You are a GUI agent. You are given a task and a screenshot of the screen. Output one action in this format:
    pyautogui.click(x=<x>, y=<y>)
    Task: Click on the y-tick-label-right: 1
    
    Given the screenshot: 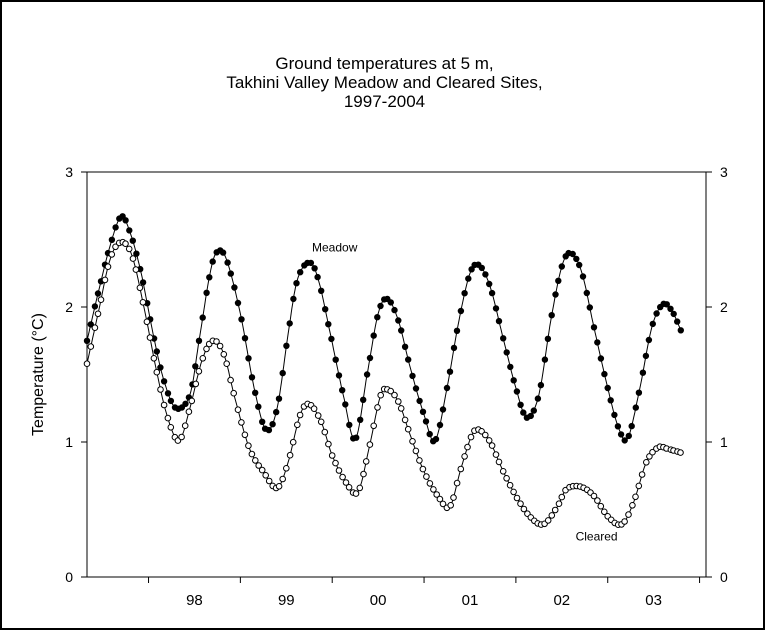 What is the action you would take?
    pyautogui.click(x=724, y=442)
    